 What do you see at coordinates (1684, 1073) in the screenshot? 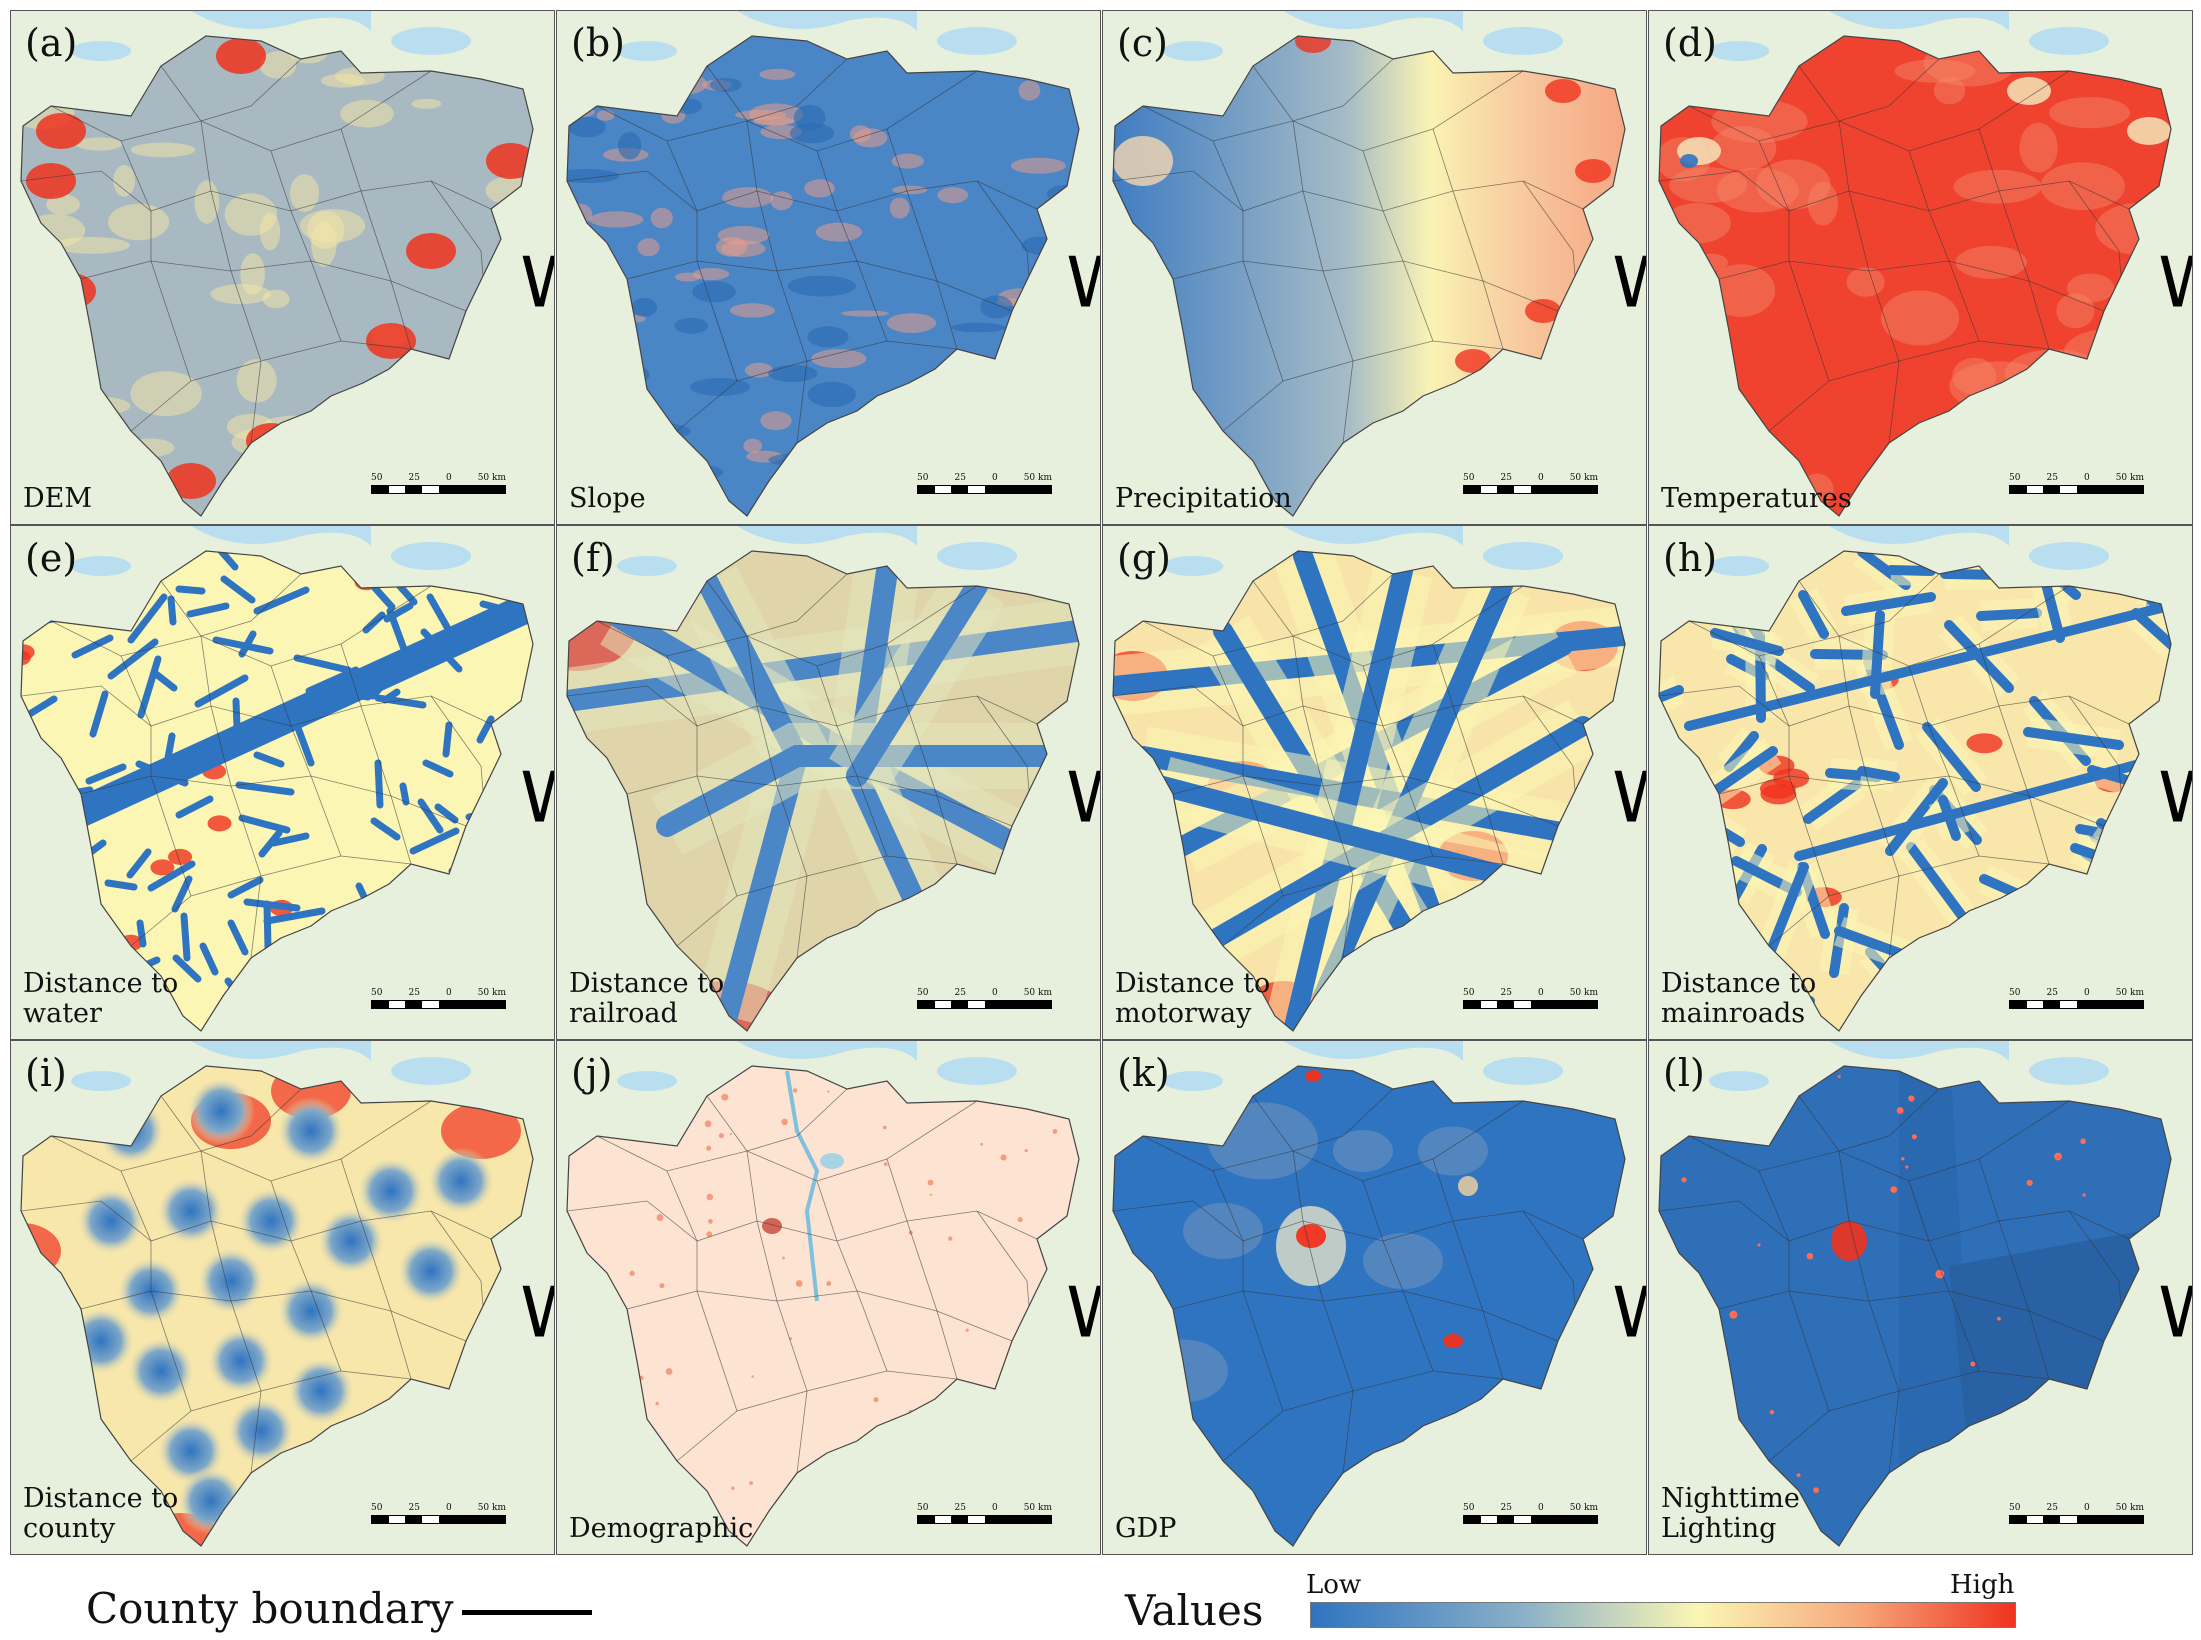
I see `panel-letter: (l)` at bounding box center [1684, 1073].